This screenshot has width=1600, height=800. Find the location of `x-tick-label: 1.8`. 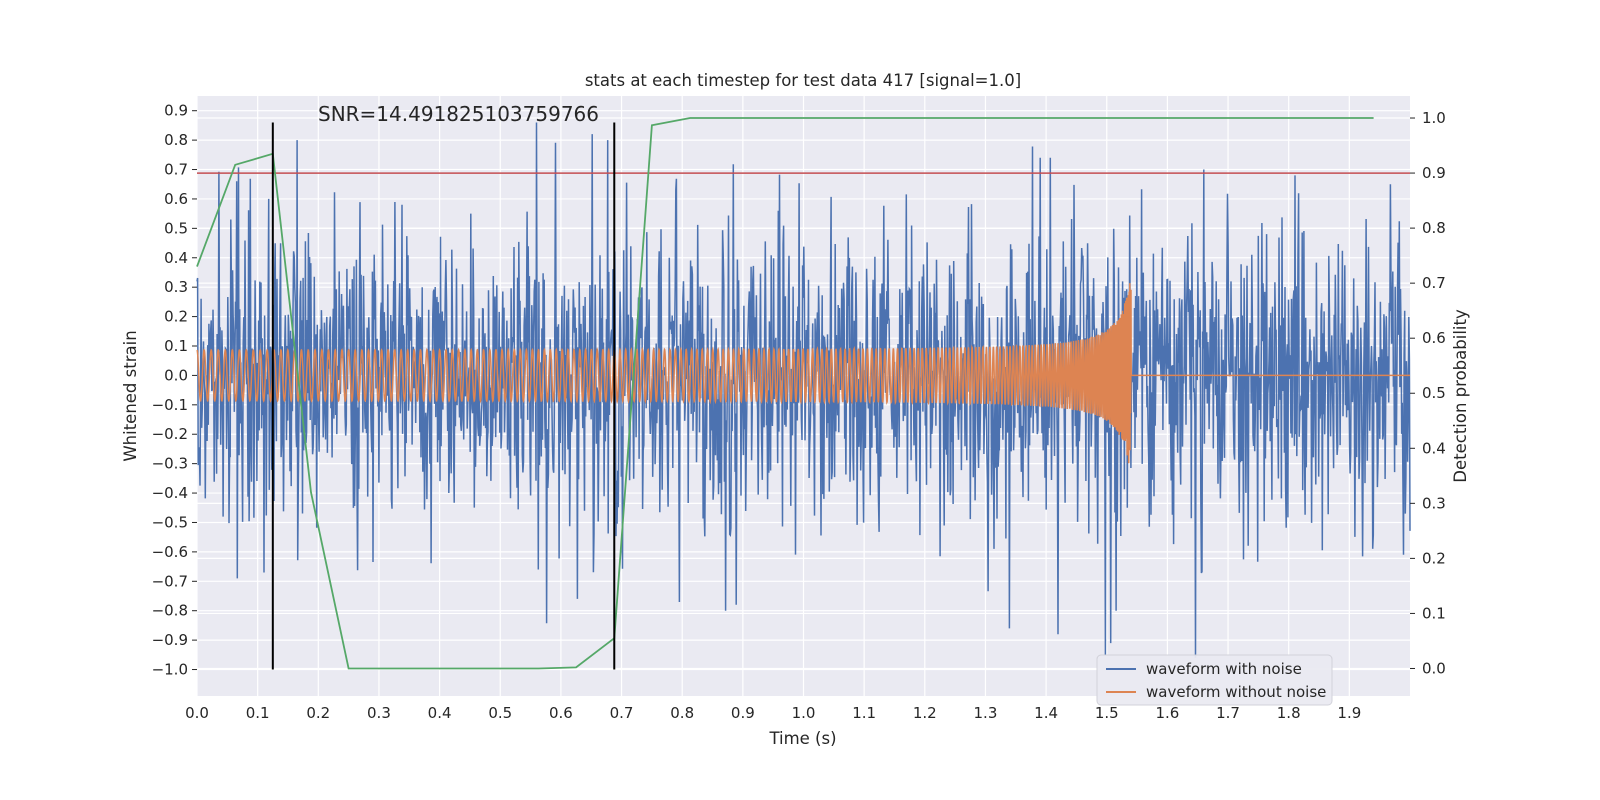

x-tick-label: 1.8 is located at coordinates (1289, 713).